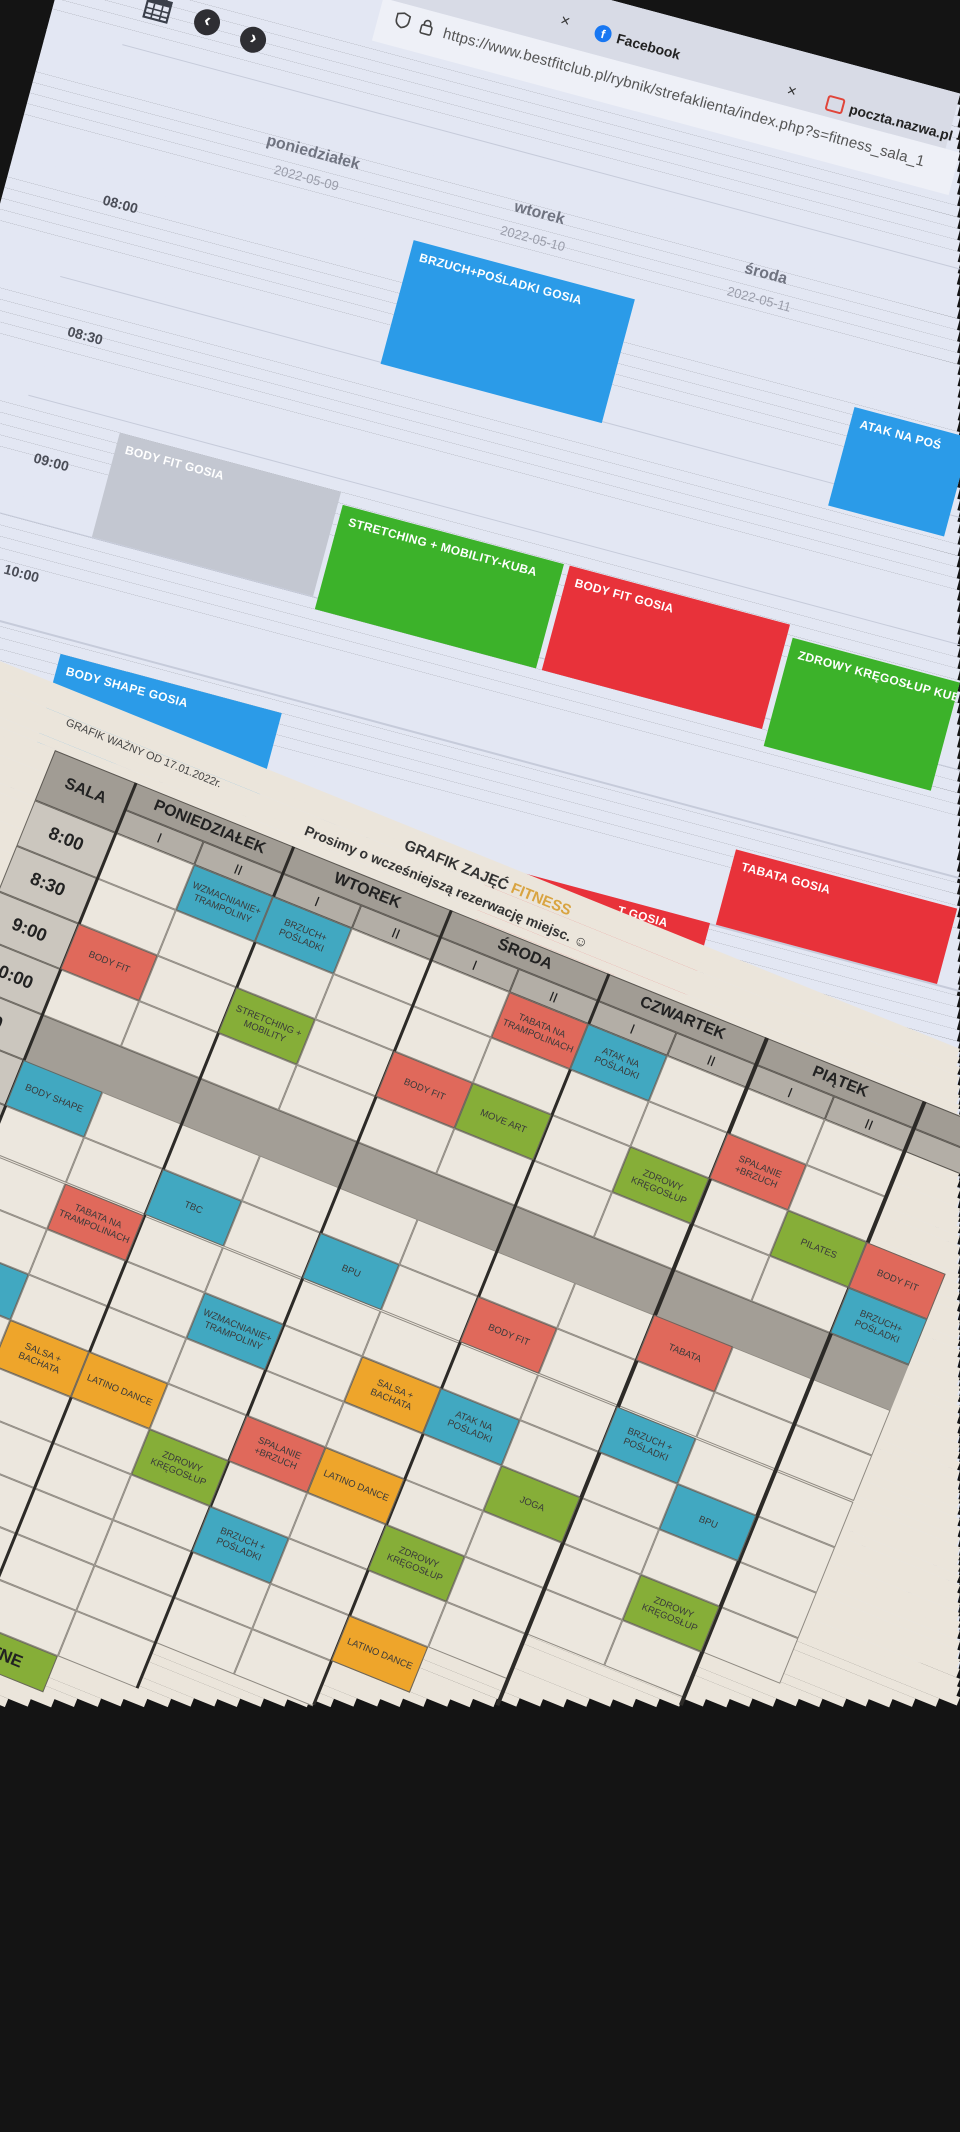  What do you see at coordinates (402, 22) in the screenshot?
I see `shield-icon` at bounding box center [402, 22].